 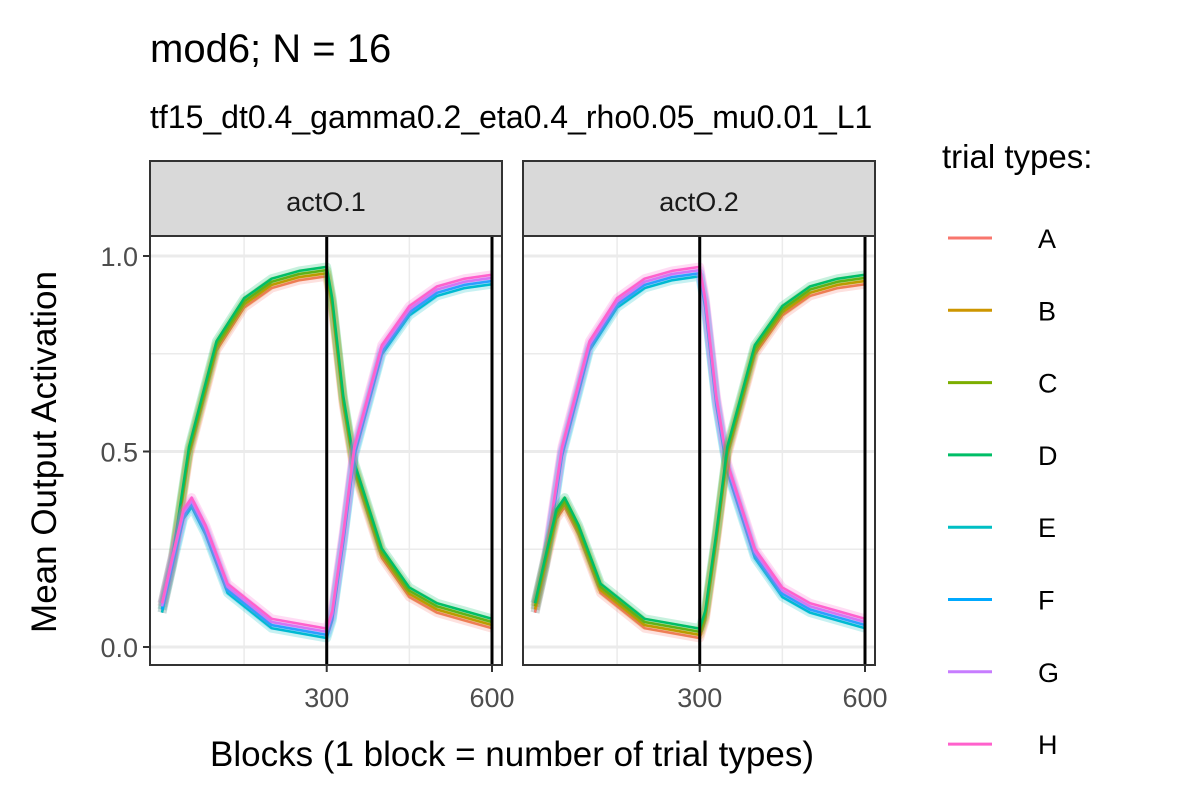 I want to click on y-axis-title: Mean Output Activation, so click(x=44, y=452).